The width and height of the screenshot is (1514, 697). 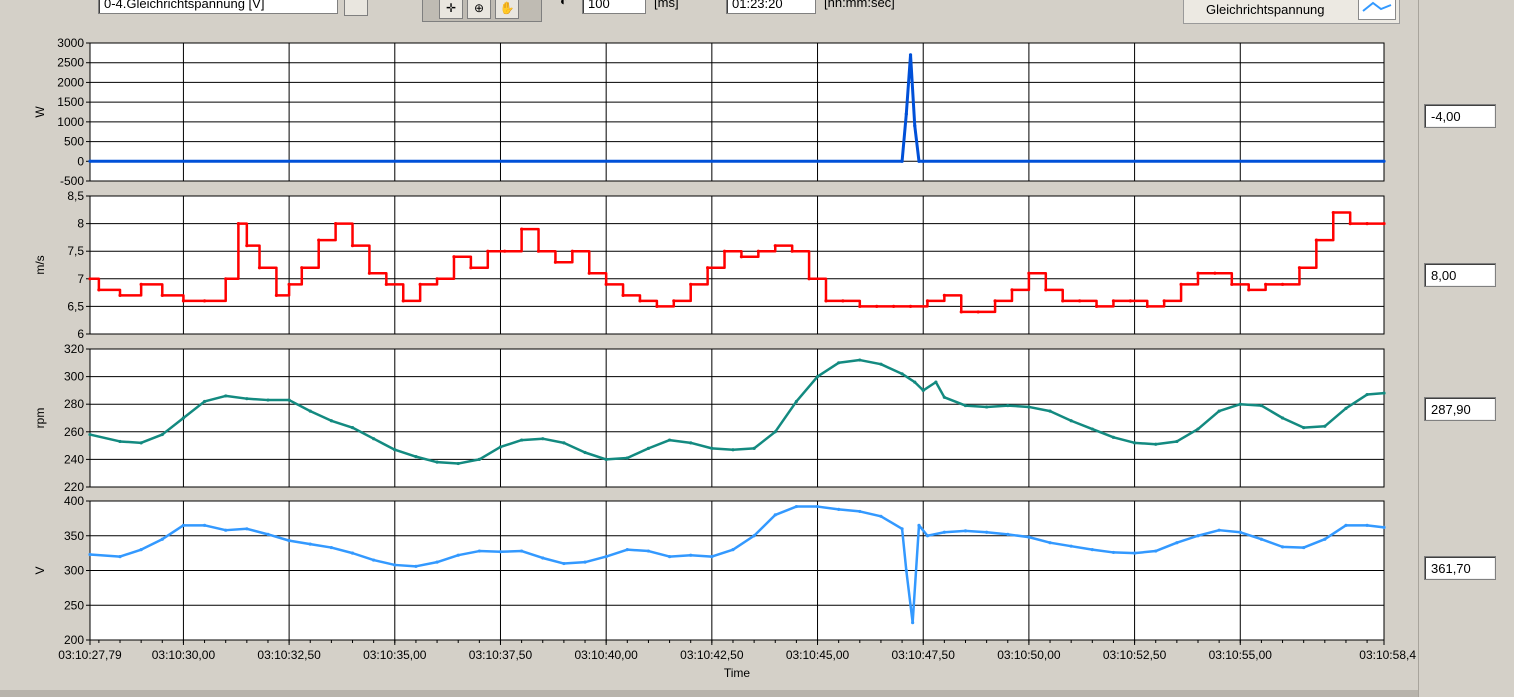 What do you see at coordinates (614, 7) in the screenshot?
I see `interval-input: 100` at bounding box center [614, 7].